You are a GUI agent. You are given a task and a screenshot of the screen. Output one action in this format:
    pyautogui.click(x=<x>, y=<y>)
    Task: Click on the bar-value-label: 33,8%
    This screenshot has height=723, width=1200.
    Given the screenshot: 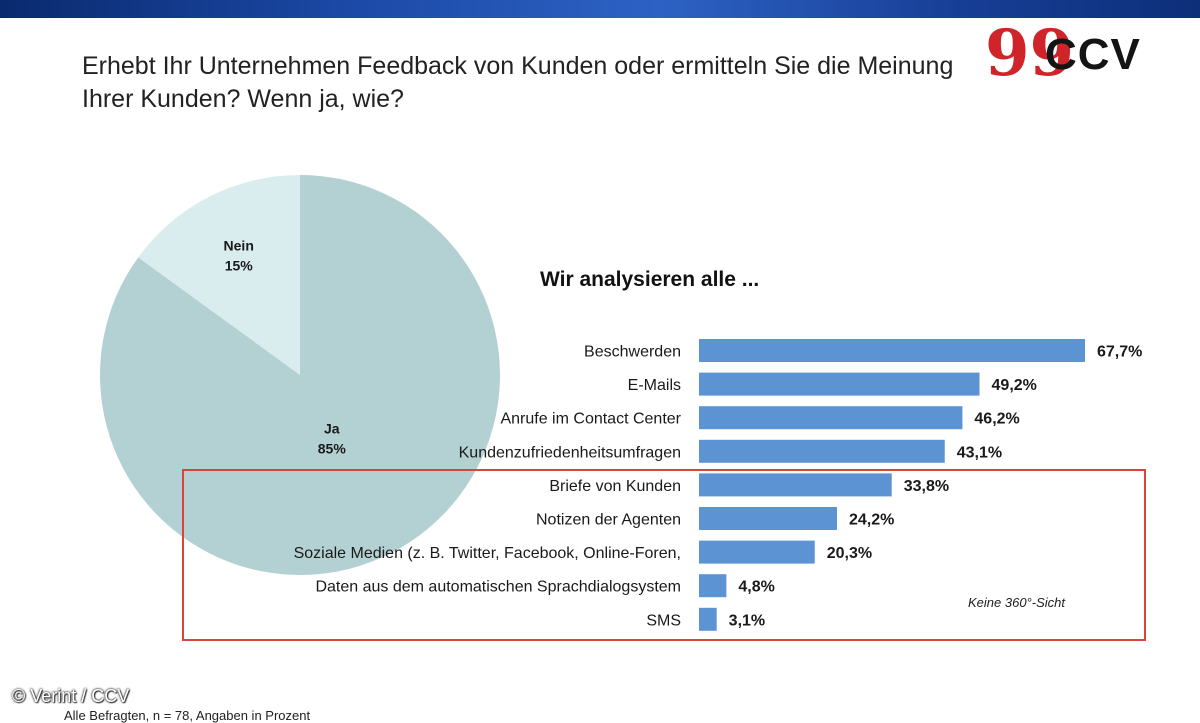 What is the action you would take?
    pyautogui.click(x=926, y=486)
    